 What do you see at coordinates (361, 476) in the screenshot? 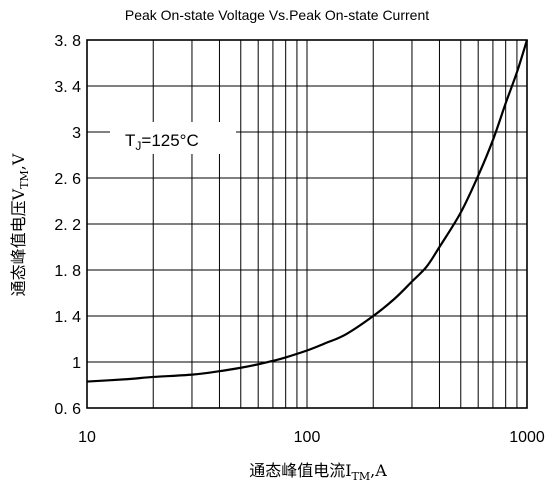
I see `x-axis-label-subscript: TM` at bounding box center [361, 476].